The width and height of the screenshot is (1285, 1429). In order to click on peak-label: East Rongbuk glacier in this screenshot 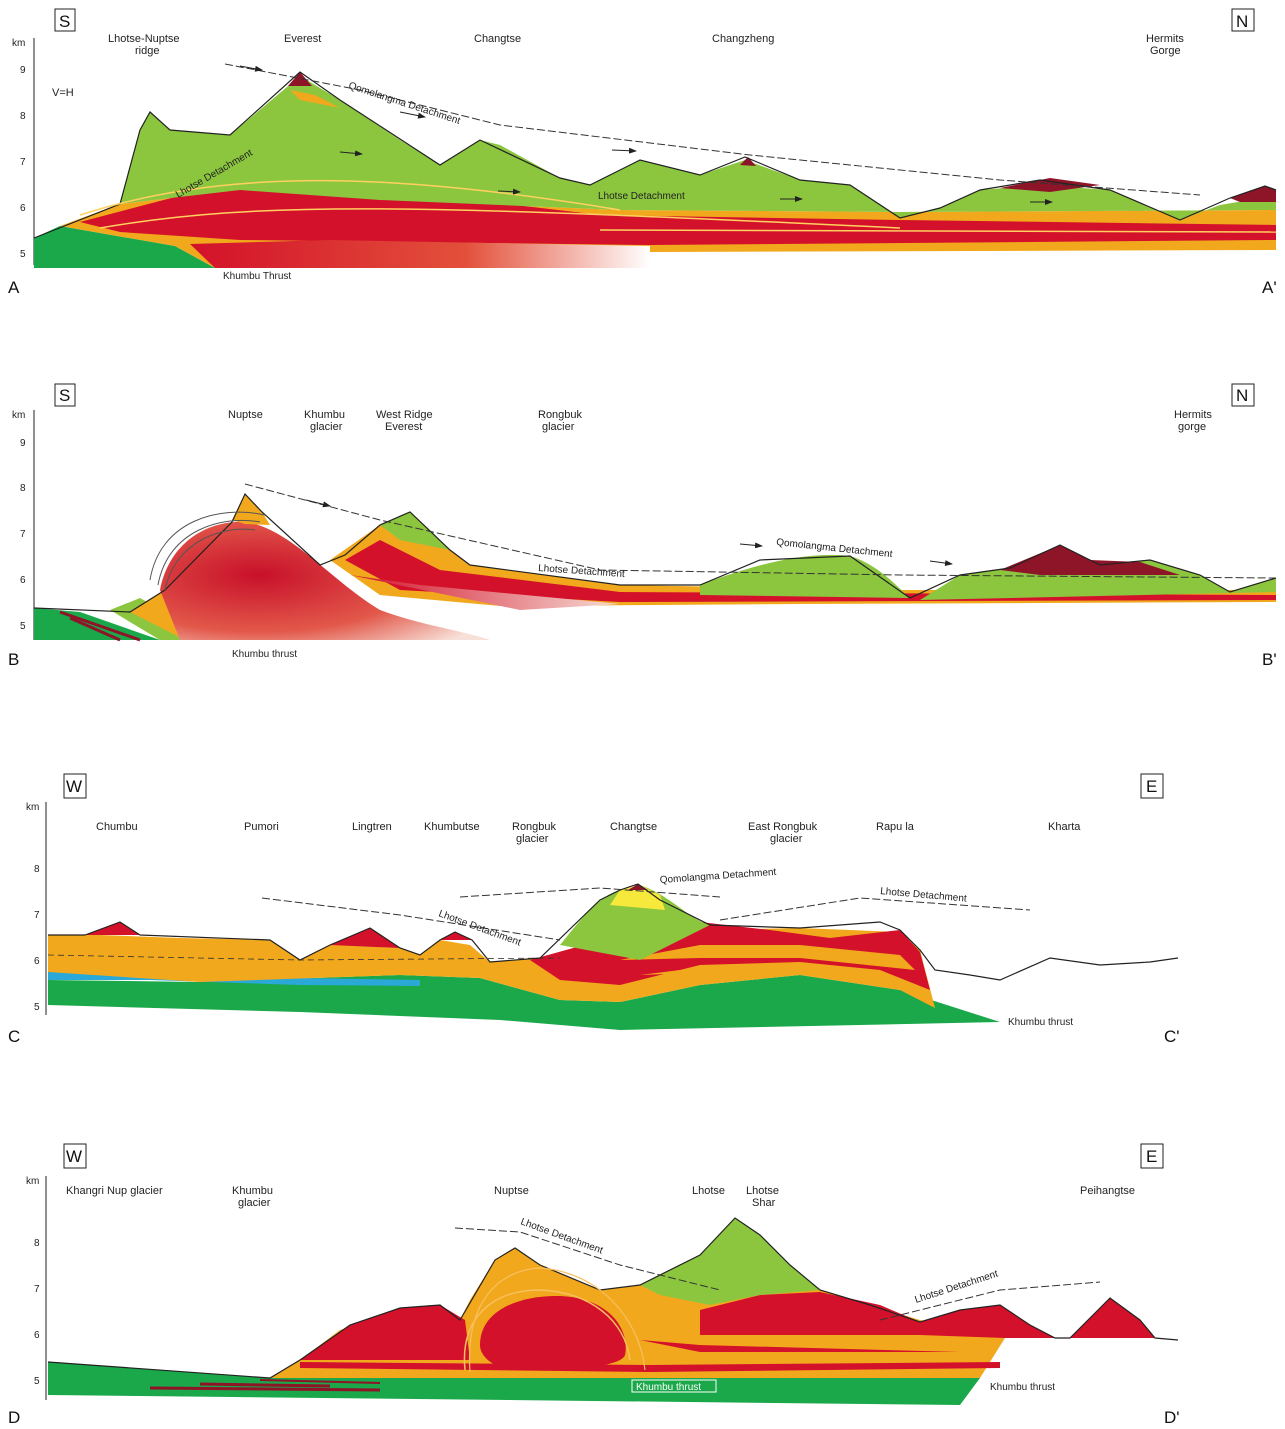, I will do `click(783, 833)`.